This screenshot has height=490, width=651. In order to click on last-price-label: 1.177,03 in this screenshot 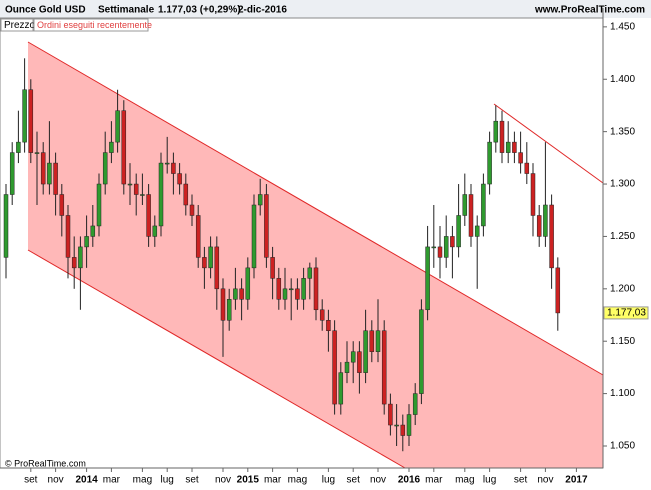, I will do `click(626, 313)`.